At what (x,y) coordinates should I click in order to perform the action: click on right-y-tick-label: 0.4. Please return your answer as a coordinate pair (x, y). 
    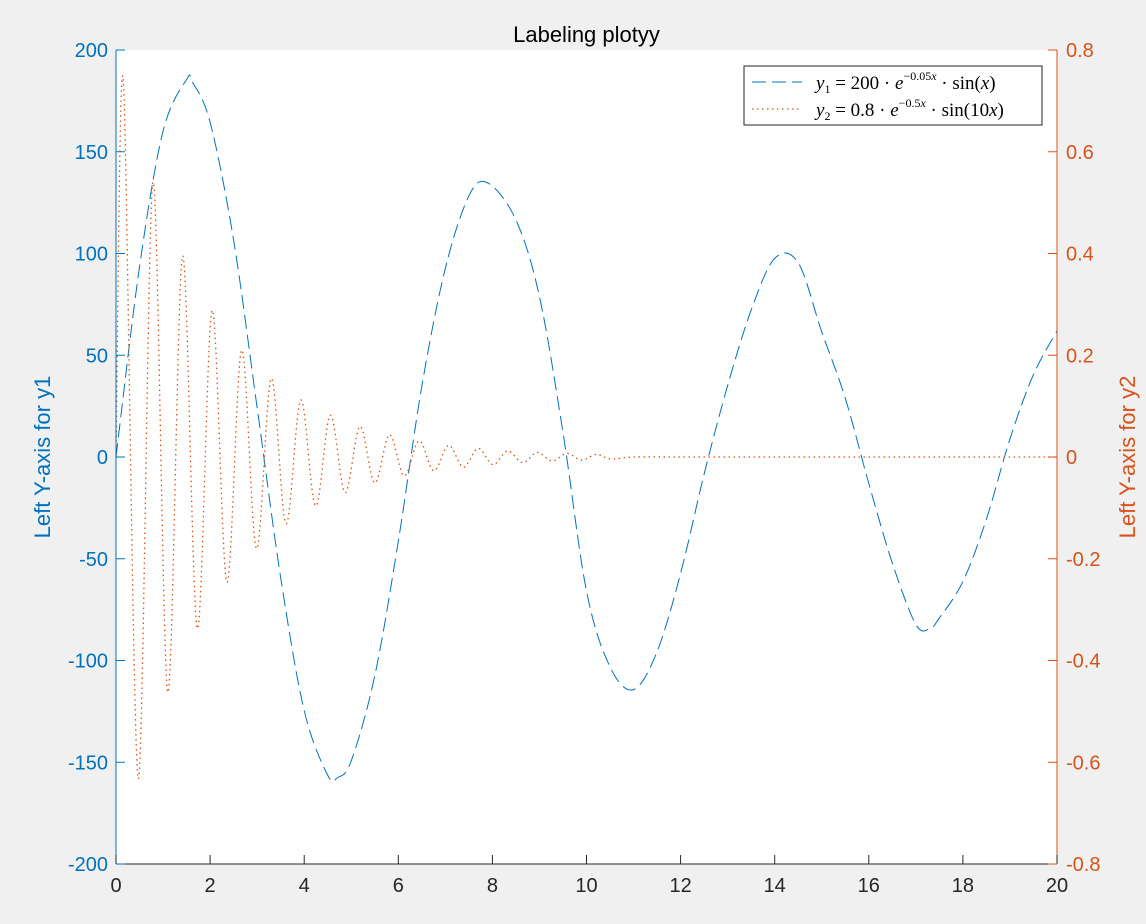
    Looking at the image, I should click on (1080, 255).